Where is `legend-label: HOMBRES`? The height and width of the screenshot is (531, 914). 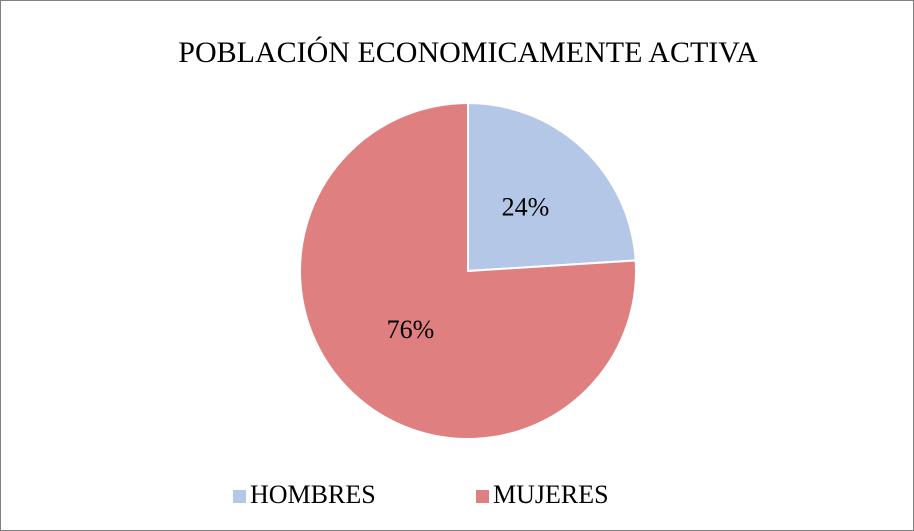 legend-label: HOMBRES is located at coordinates (313, 494).